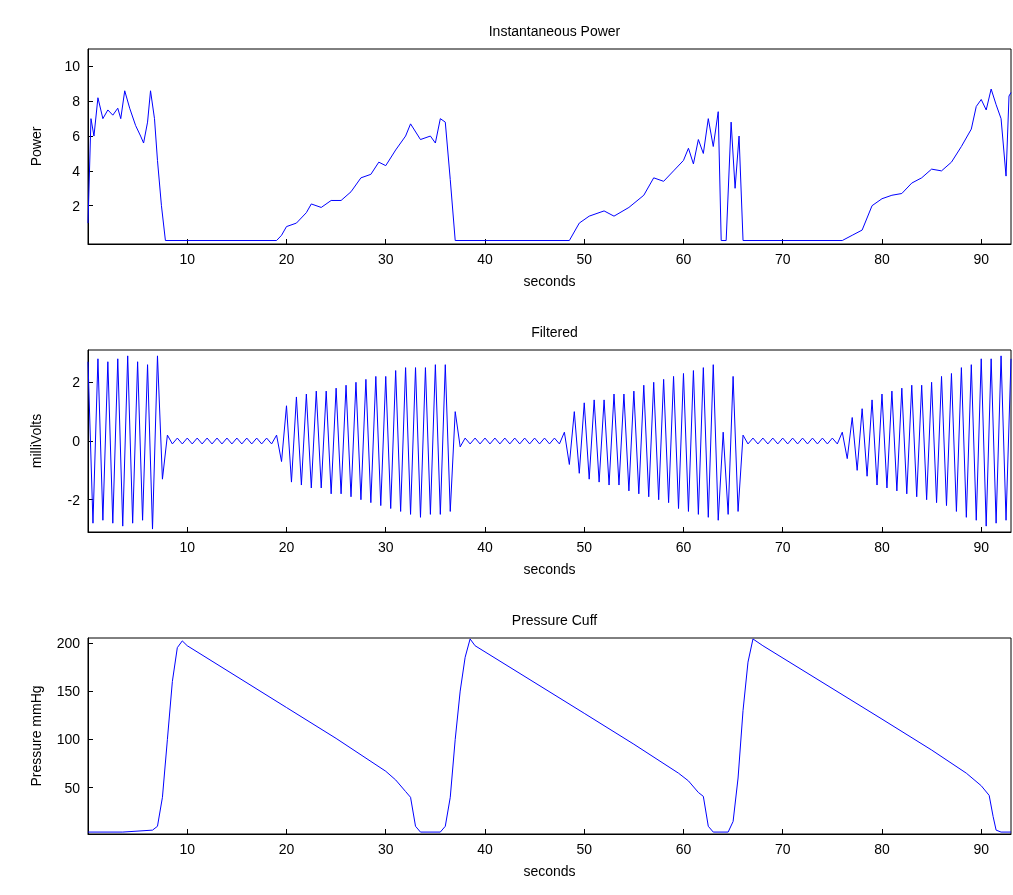 The height and width of the screenshot is (895, 1013). I want to click on y-axis-title: Pressure mmHg, so click(36, 736).